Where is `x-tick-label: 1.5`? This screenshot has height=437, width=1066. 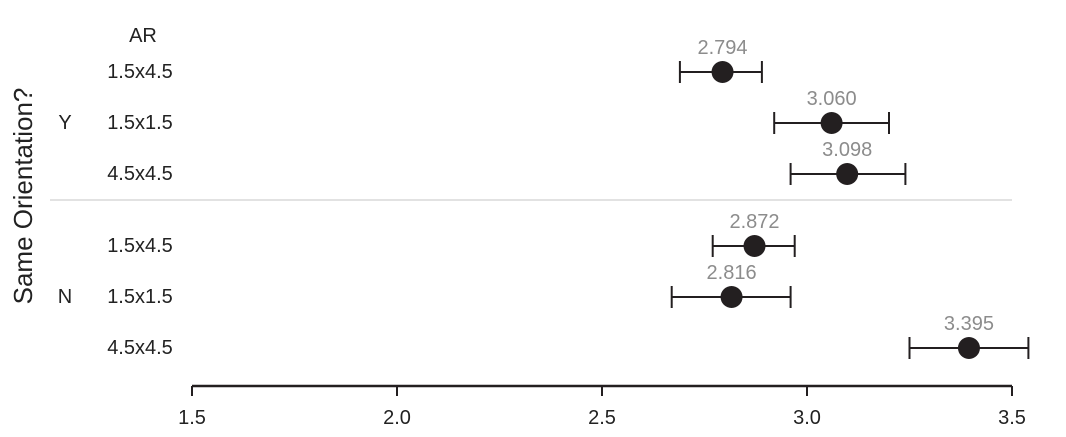 x-tick-label: 1.5 is located at coordinates (192, 418).